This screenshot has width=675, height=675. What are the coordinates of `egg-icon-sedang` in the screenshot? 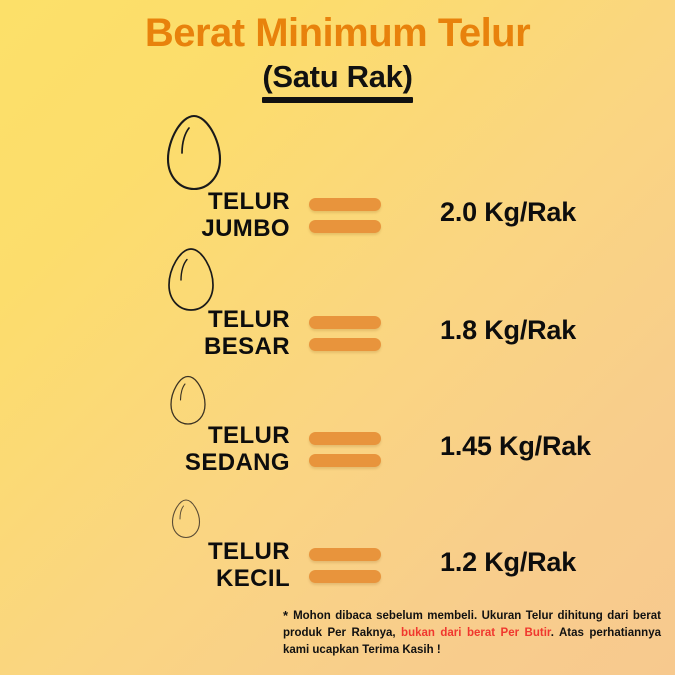 It's located at (203, 400).